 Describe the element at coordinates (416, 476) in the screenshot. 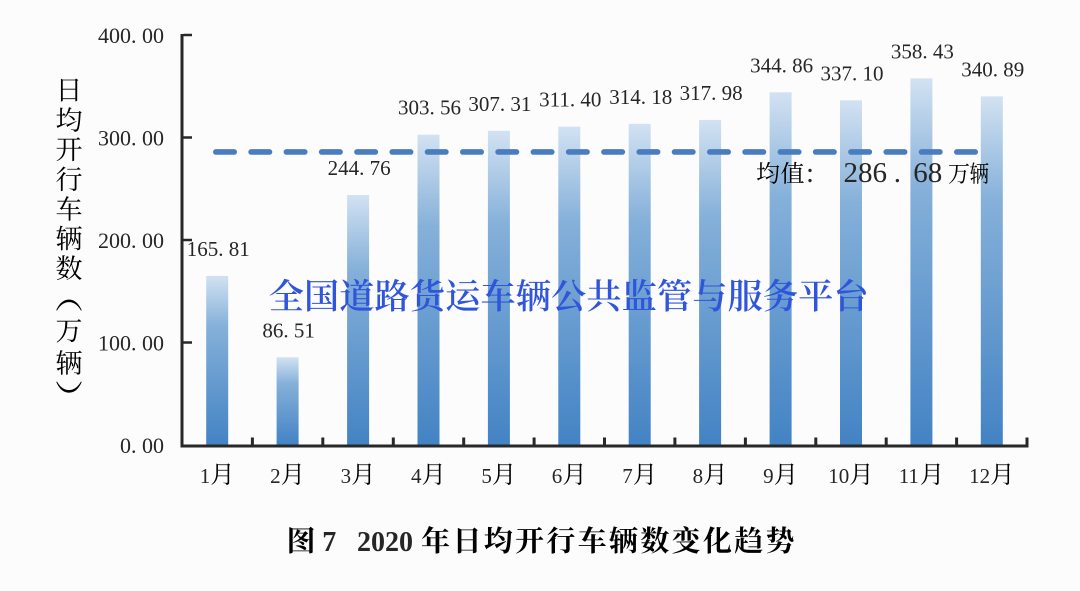

I see `svg-text: 4` at that location.